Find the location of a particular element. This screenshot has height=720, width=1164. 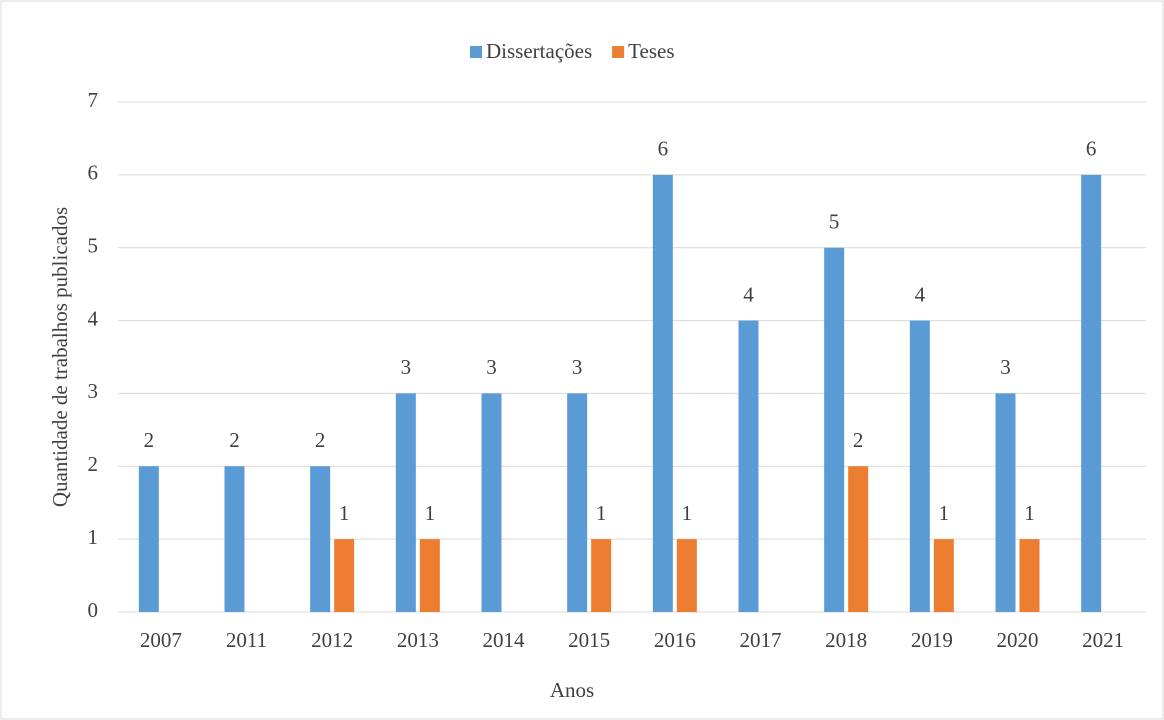

y-tick-label: 6 is located at coordinates (93, 173).